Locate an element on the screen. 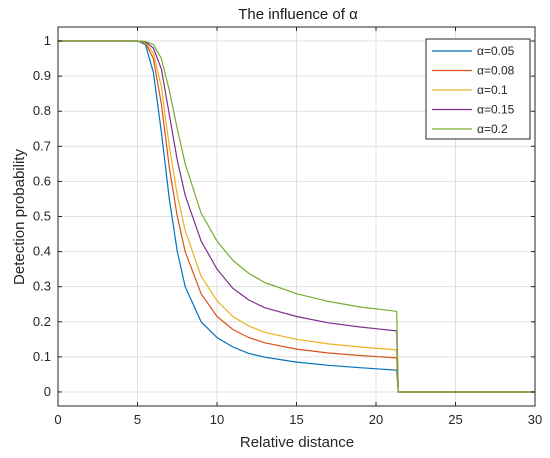 The height and width of the screenshot is (458, 550). y-tick-label: 0.4 is located at coordinates (42, 251).